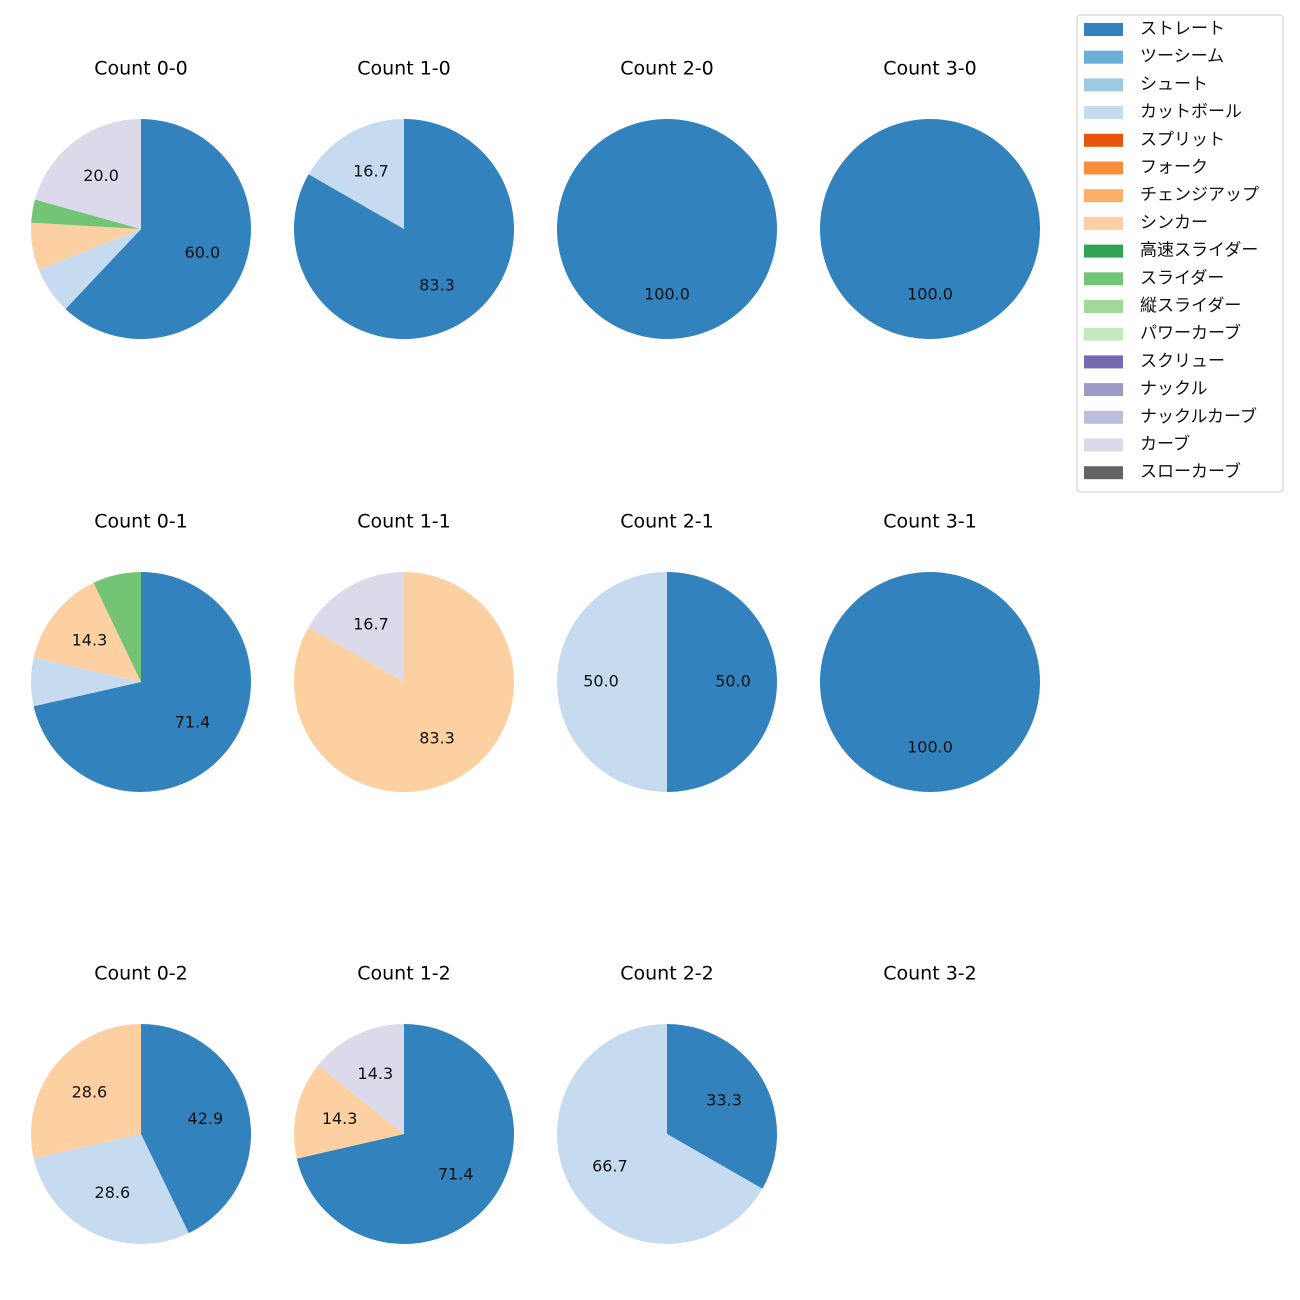 Image resolution: width=1300 pixels, height=1300 pixels. I want to click on pie-chart: Count 1-1 83.3 16.7, so click(403, 651).